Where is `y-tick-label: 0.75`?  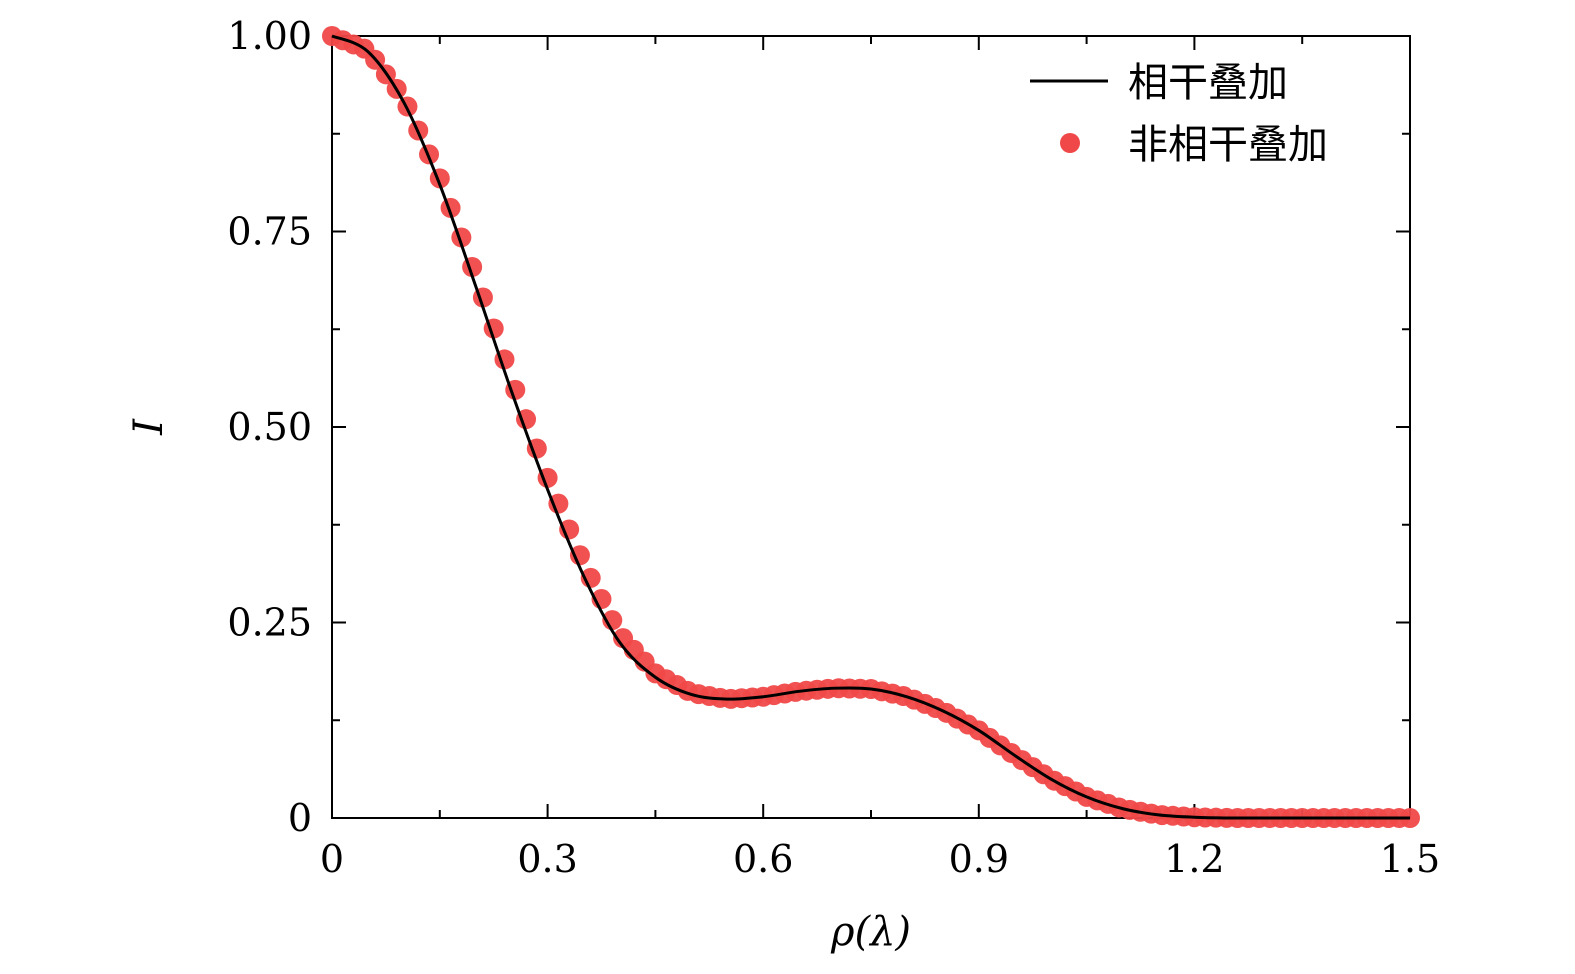 y-tick-label: 0.75 is located at coordinates (269, 232).